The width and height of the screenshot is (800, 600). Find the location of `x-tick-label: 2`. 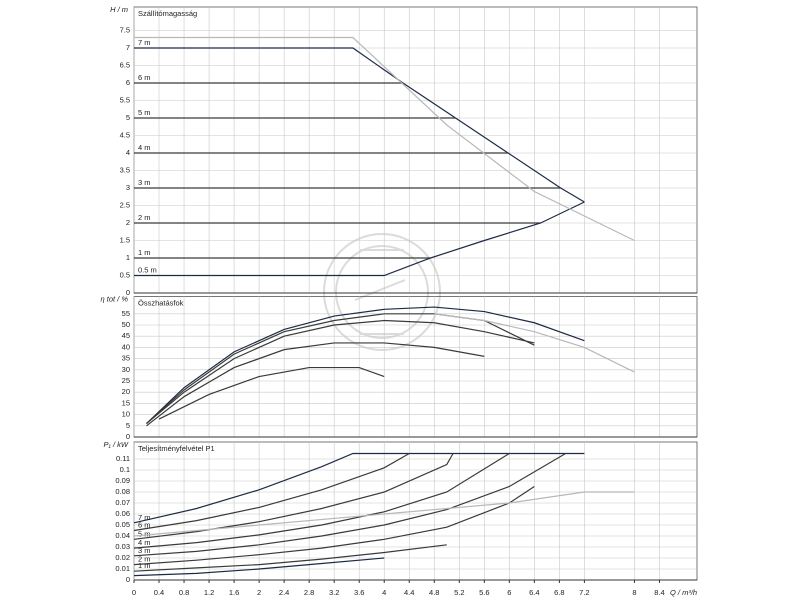

x-tick-label: 2 is located at coordinates (259, 592).